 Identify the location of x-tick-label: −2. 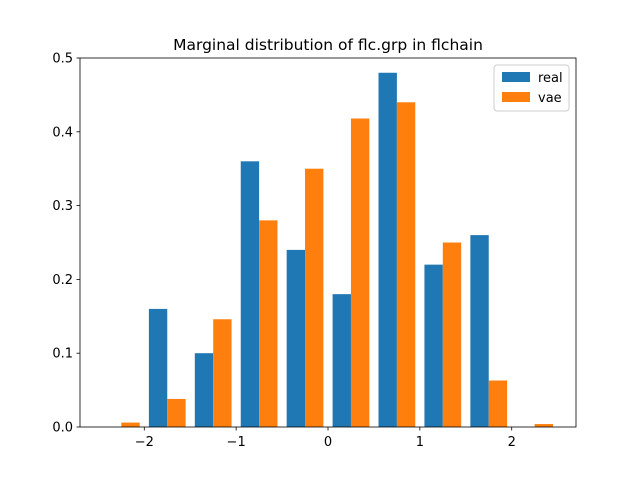
(144, 442).